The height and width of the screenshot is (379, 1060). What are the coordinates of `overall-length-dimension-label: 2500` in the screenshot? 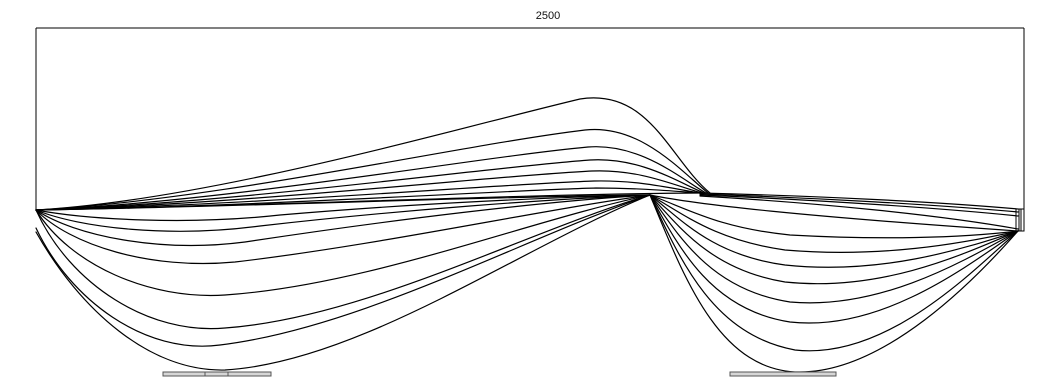 It's located at (548, 16).